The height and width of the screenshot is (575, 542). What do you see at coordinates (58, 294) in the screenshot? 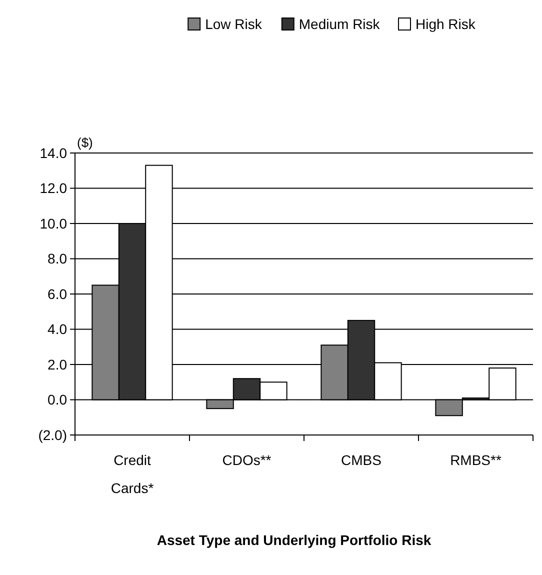
I see `y-tick-label: 6.0` at bounding box center [58, 294].